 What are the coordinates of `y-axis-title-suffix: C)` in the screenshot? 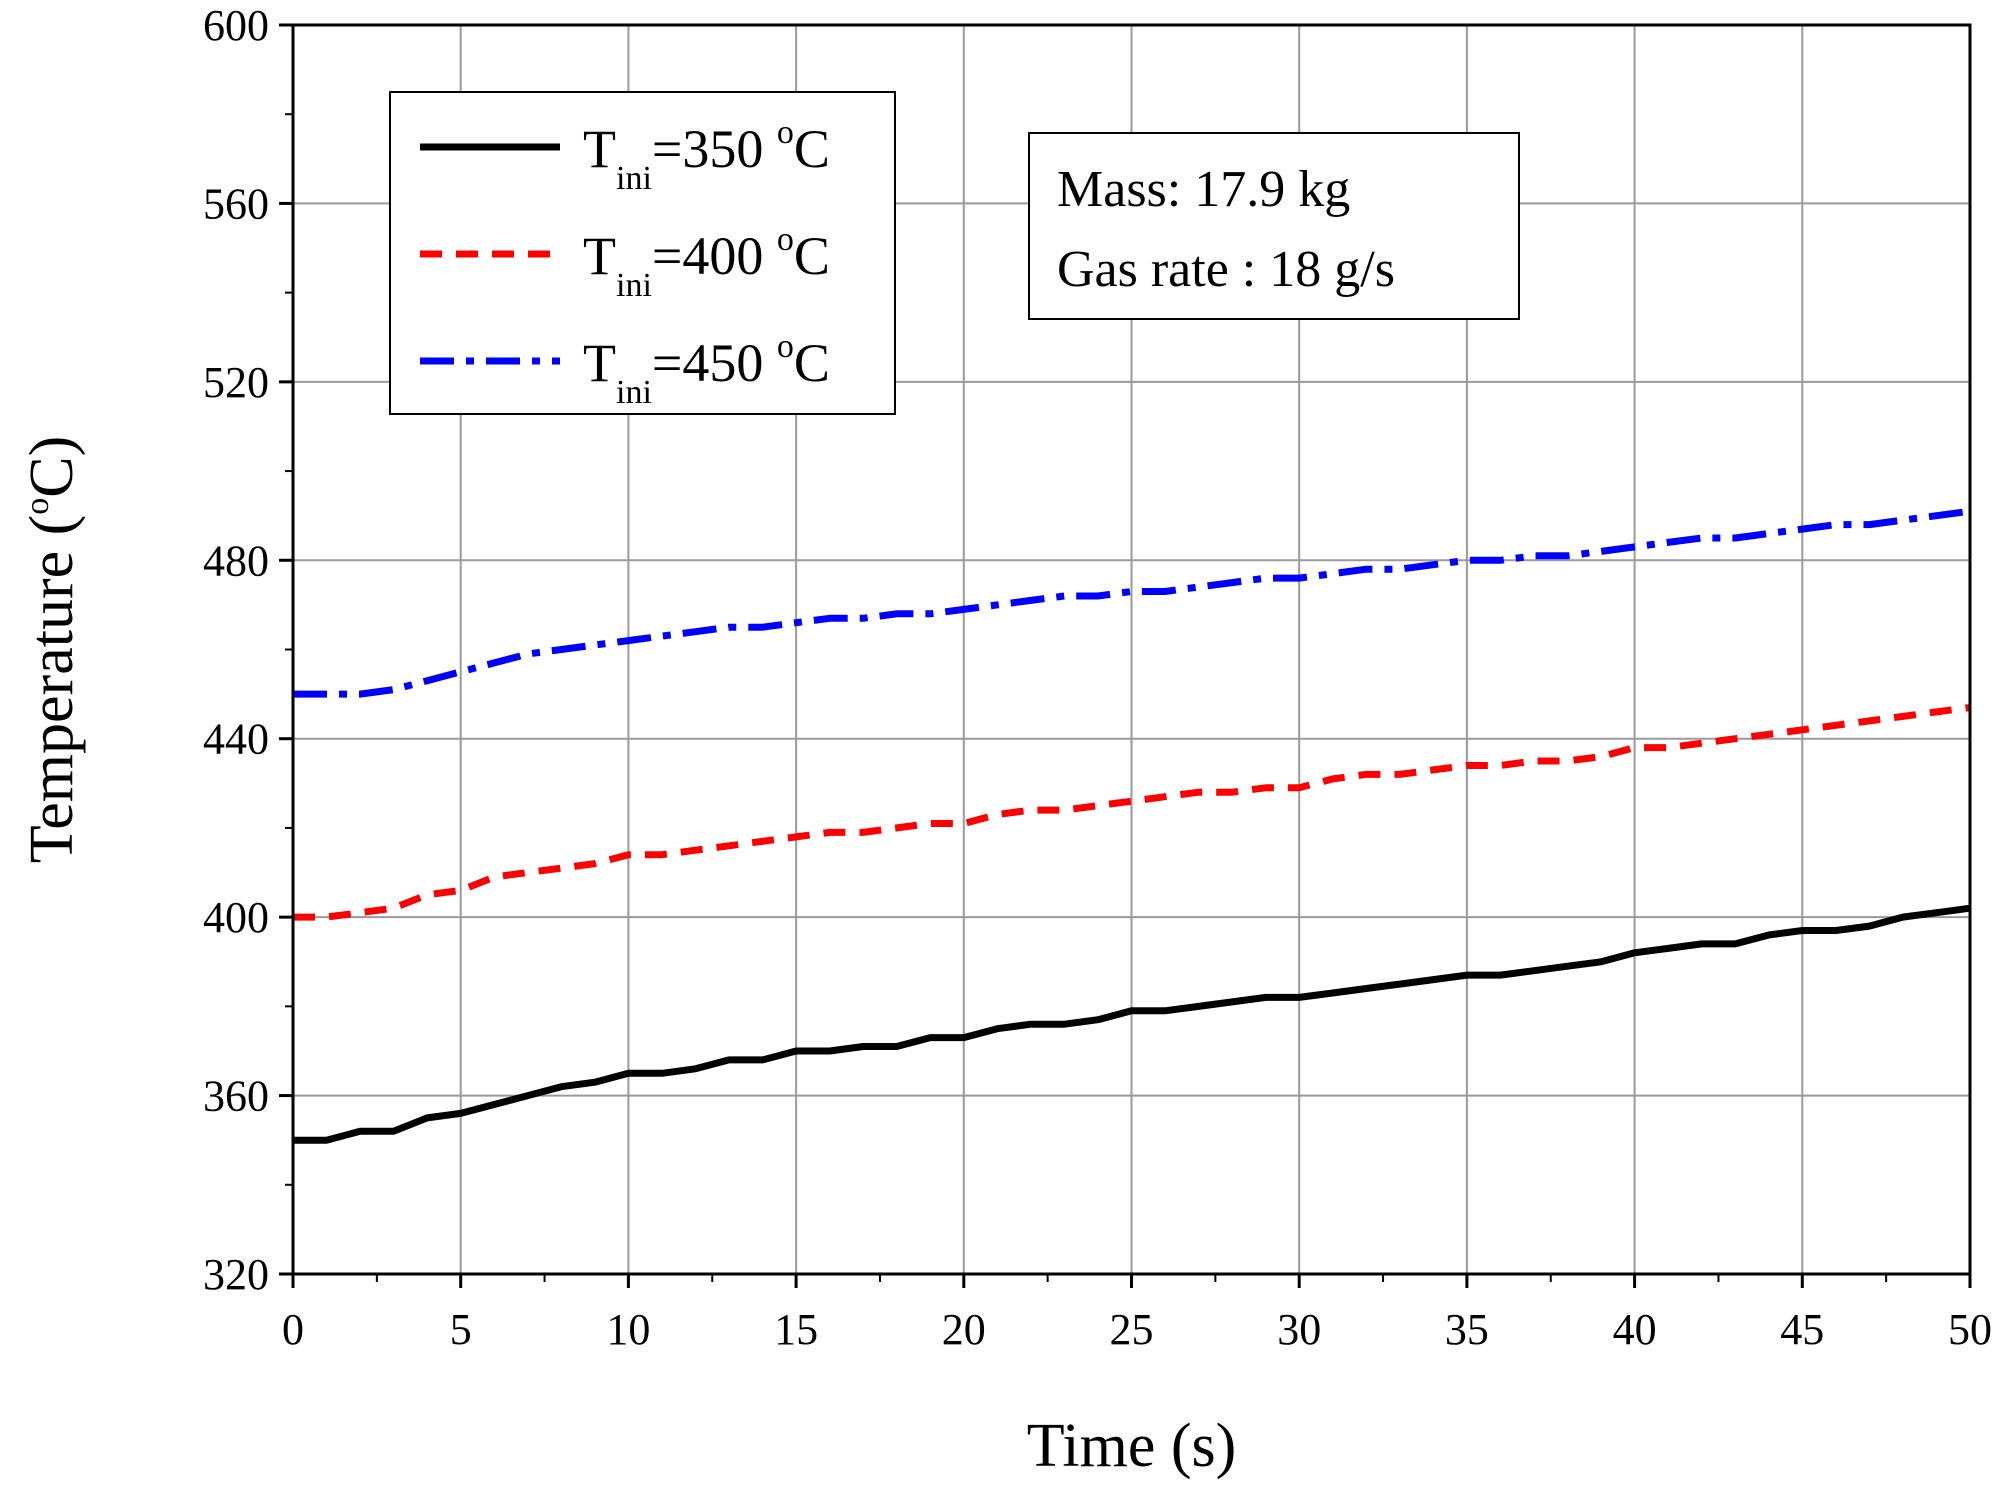 It's located at (52, 467).